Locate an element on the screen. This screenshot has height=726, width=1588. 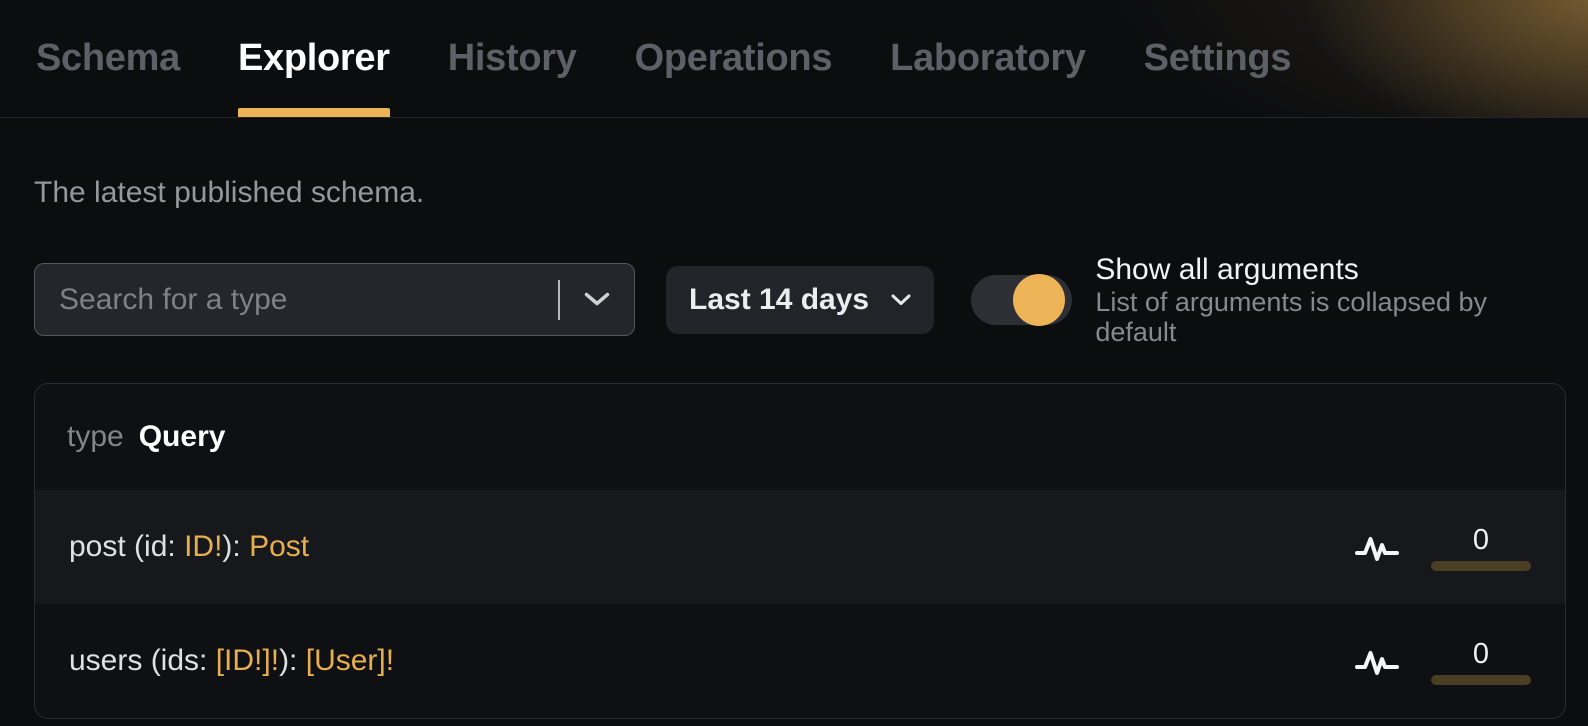
tab-label: Schema is located at coordinates (108, 58).